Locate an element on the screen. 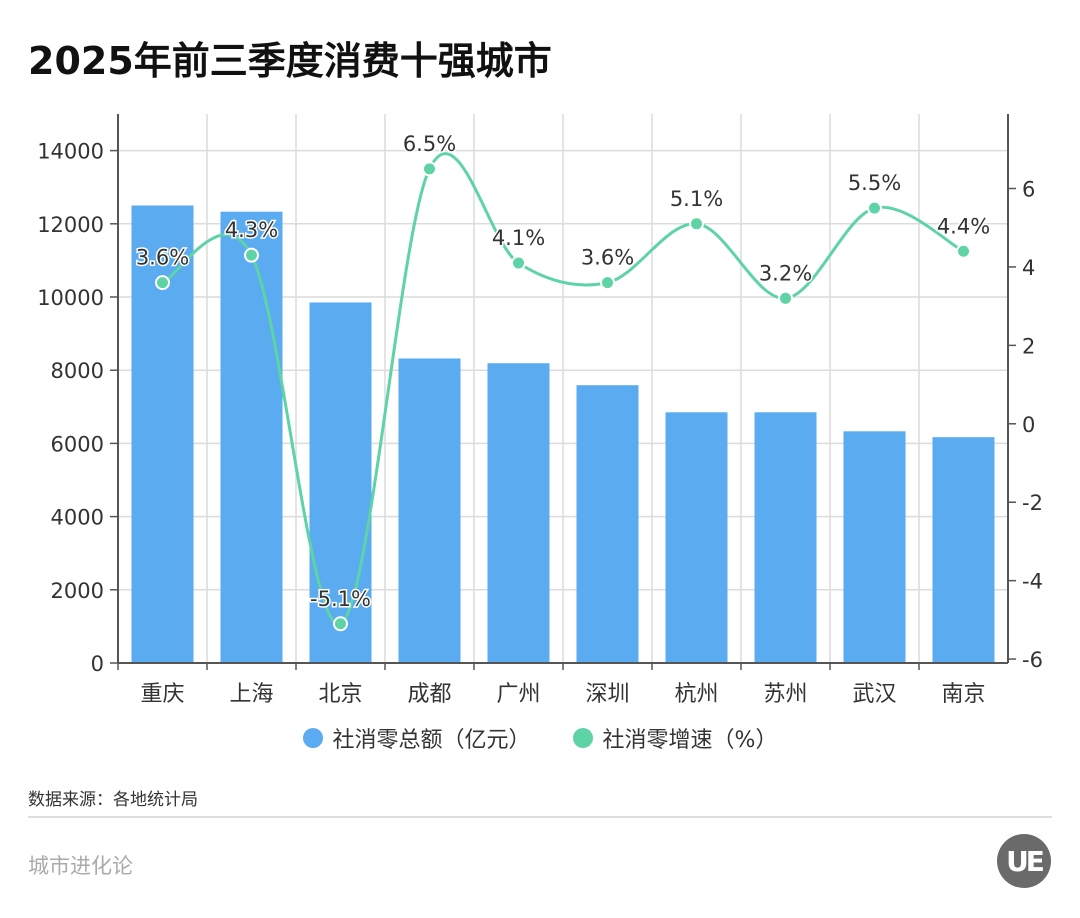 The width and height of the screenshot is (1080, 918). bar-北京 is located at coordinates (340, 482).